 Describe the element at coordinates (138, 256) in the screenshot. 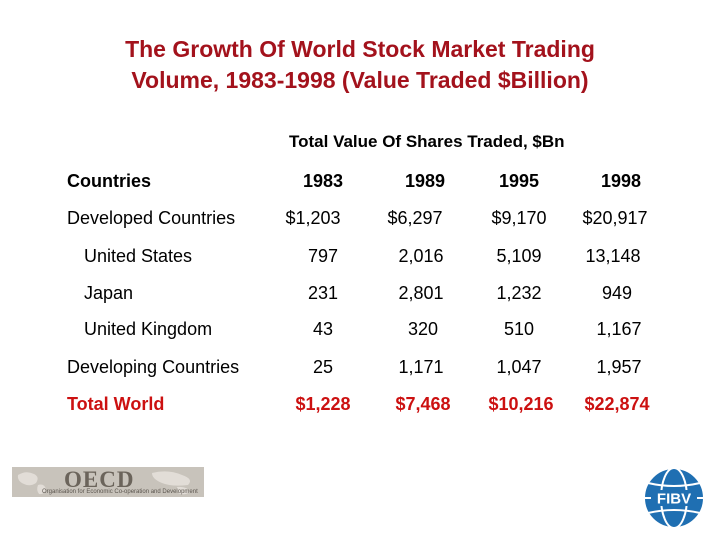

I see `row-label-united-states: United States` at that location.